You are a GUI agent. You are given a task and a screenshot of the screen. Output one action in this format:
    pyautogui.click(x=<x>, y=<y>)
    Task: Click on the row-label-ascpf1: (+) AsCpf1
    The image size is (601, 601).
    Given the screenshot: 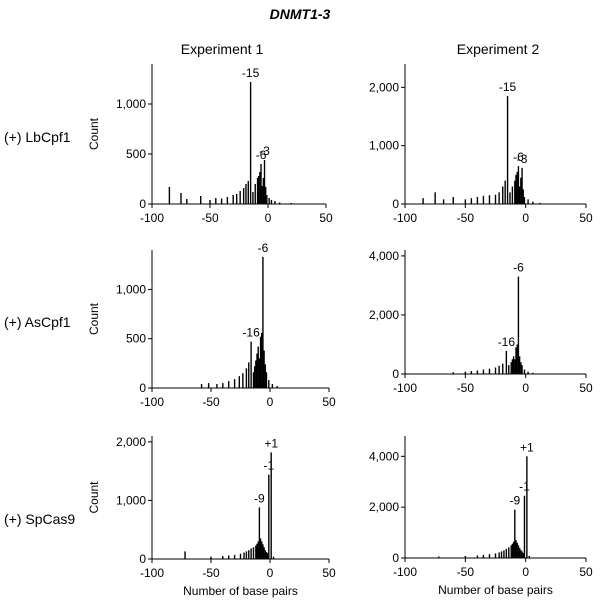 What is the action you would take?
    pyautogui.click(x=37, y=322)
    